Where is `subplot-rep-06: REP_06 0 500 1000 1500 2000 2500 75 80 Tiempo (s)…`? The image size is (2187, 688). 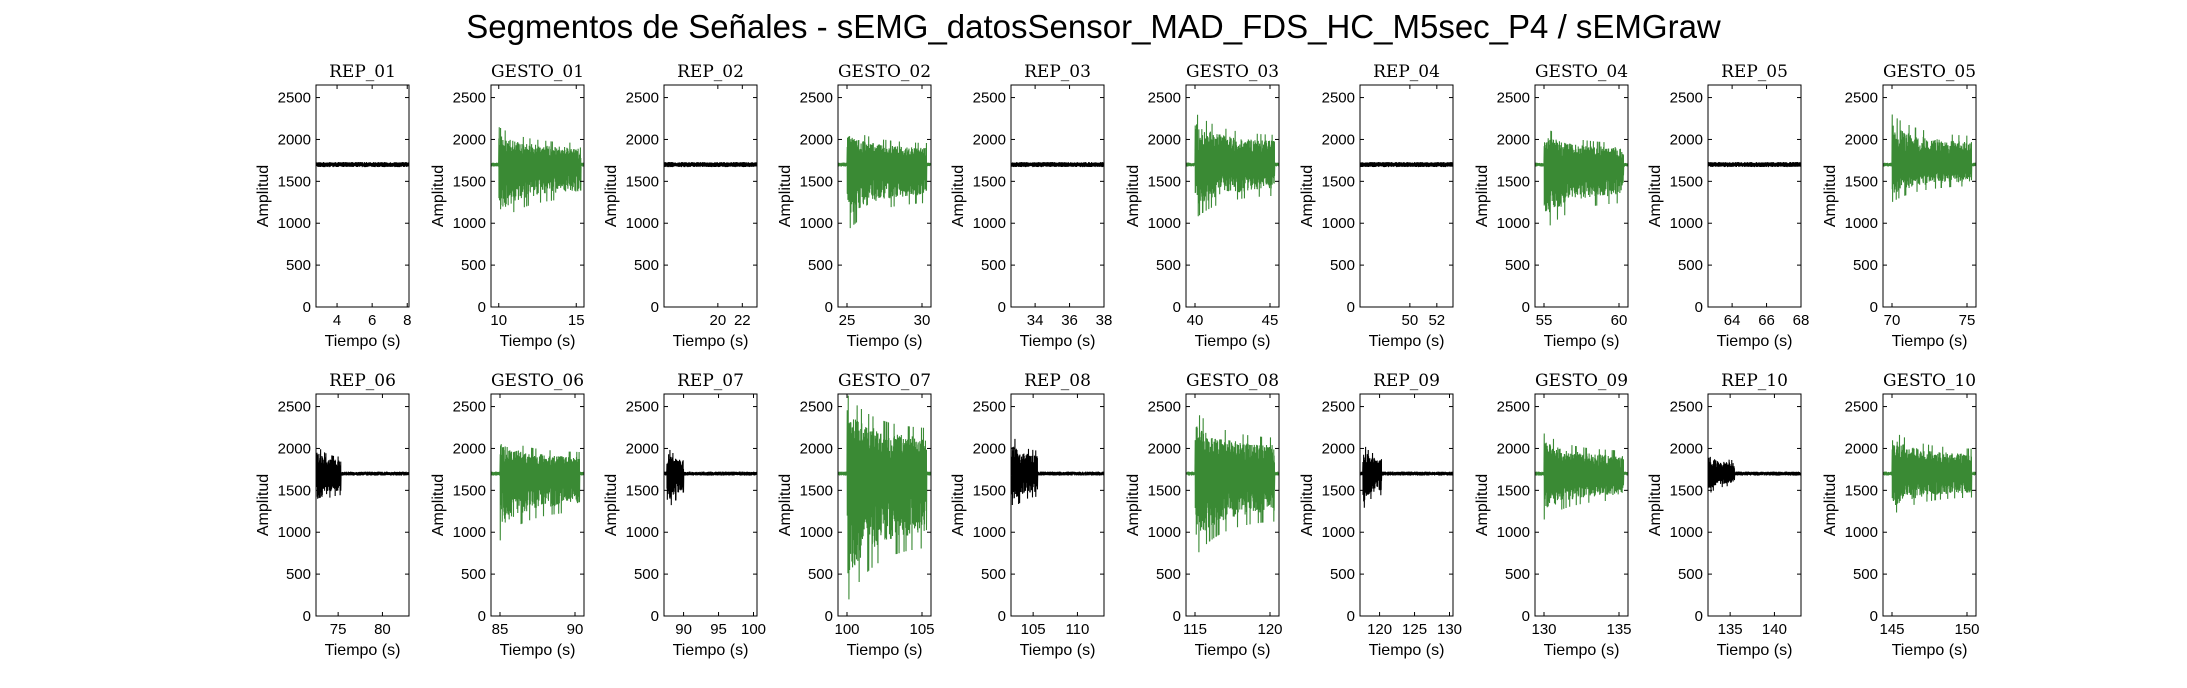 subplot-rep-06: REP_06 0 500 1000 1500 2000 2500 75 80 Tiempo (s)… is located at coordinates (332, 515).